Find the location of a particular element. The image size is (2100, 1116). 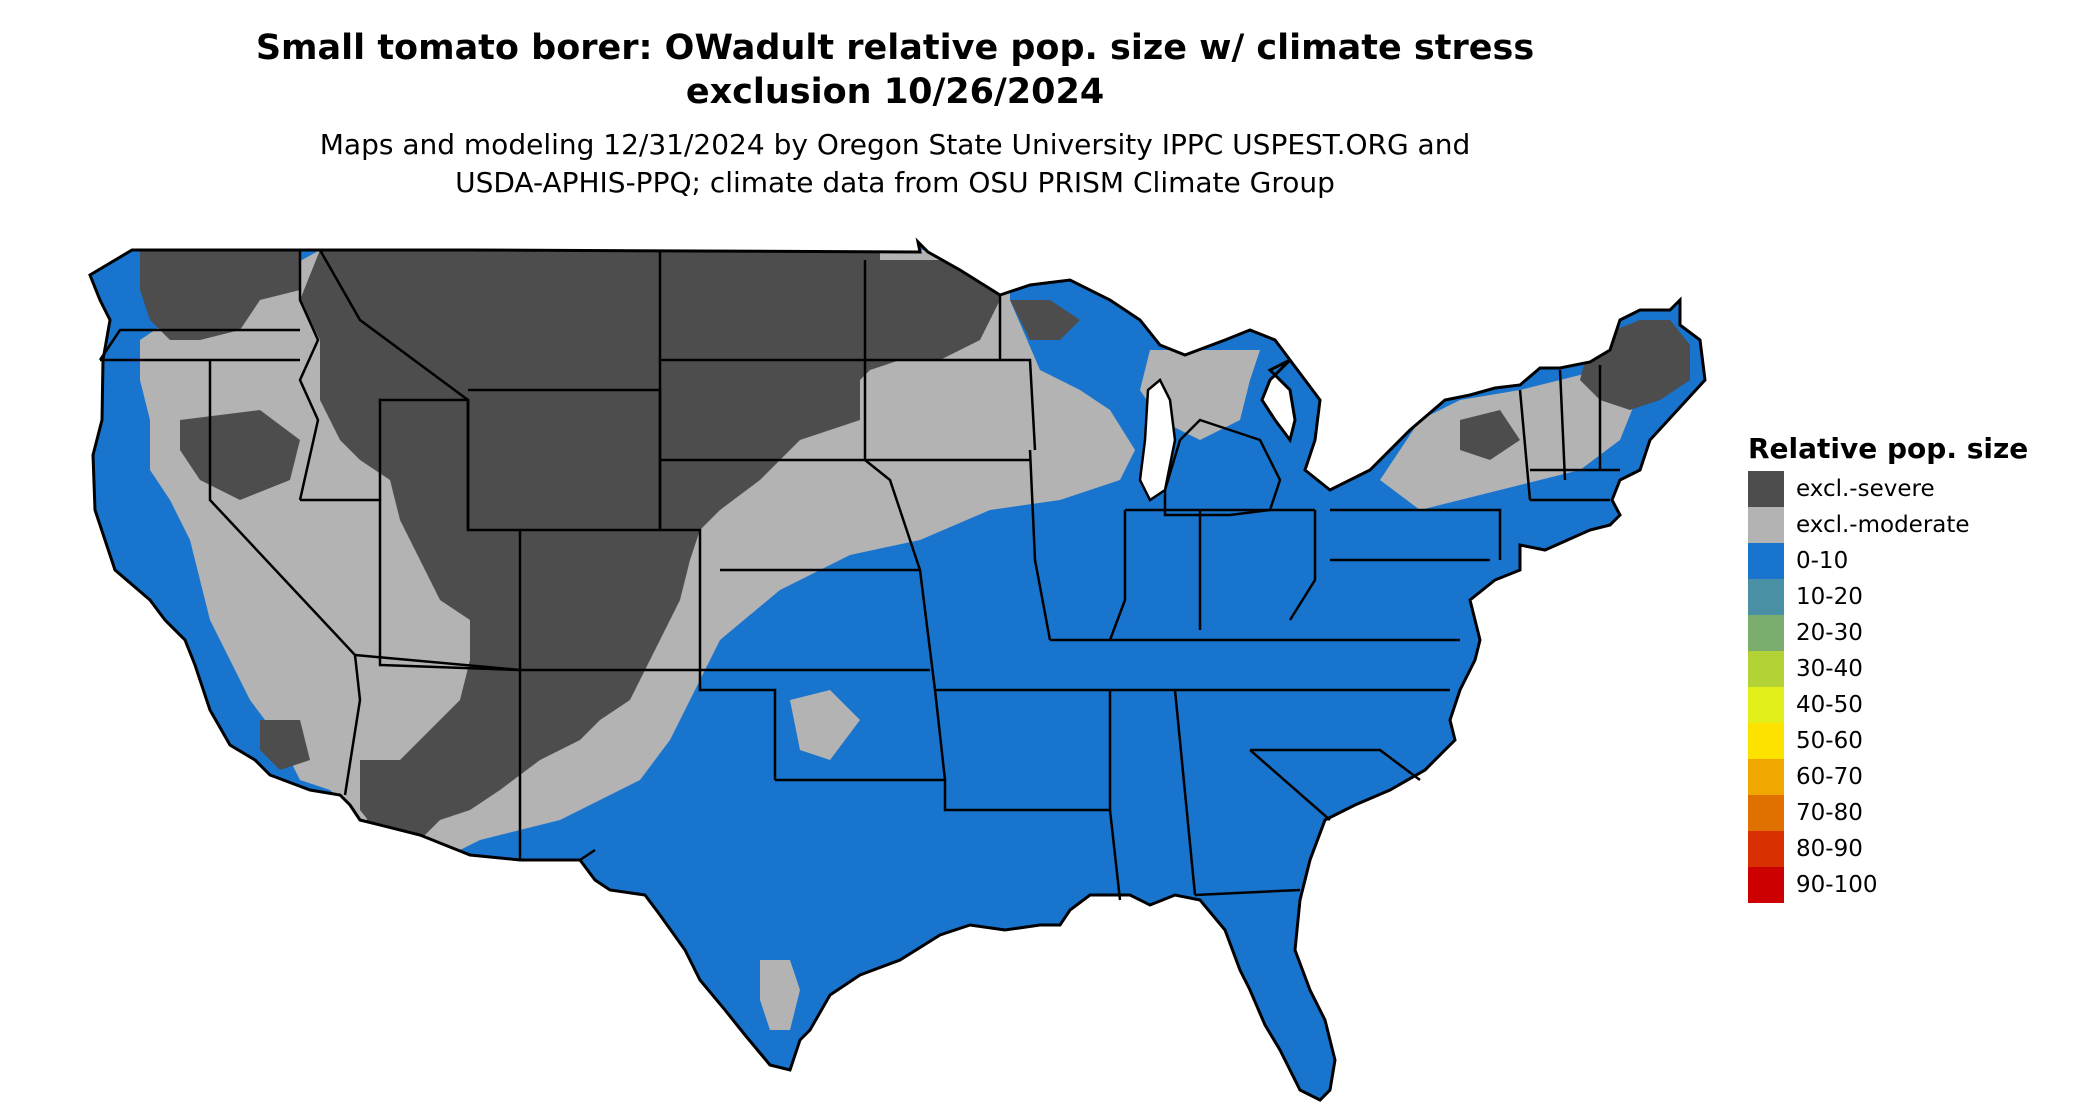

state-border-nm-tx is located at coordinates (558, 855).